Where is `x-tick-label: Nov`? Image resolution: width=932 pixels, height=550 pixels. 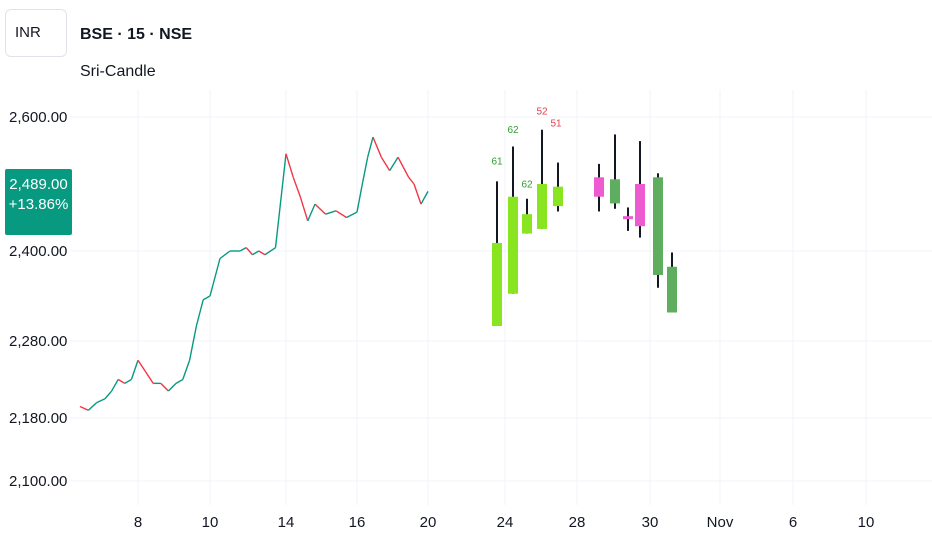
x-tick-label: Nov is located at coordinates (720, 522).